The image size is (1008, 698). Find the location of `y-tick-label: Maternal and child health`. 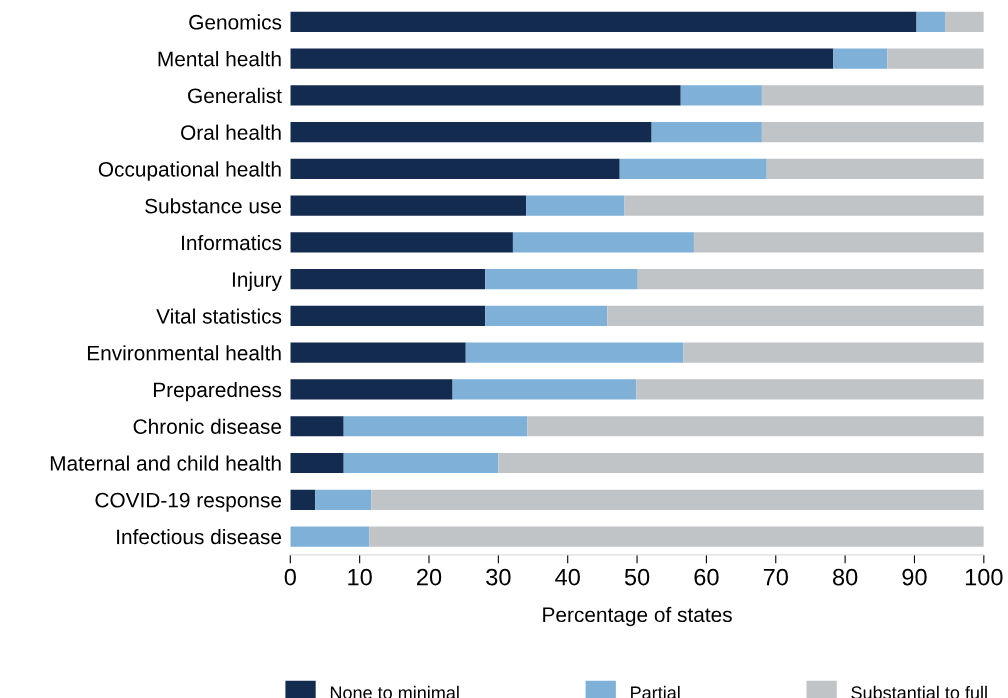

y-tick-label: Maternal and child health is located at coordinates (165, 463).